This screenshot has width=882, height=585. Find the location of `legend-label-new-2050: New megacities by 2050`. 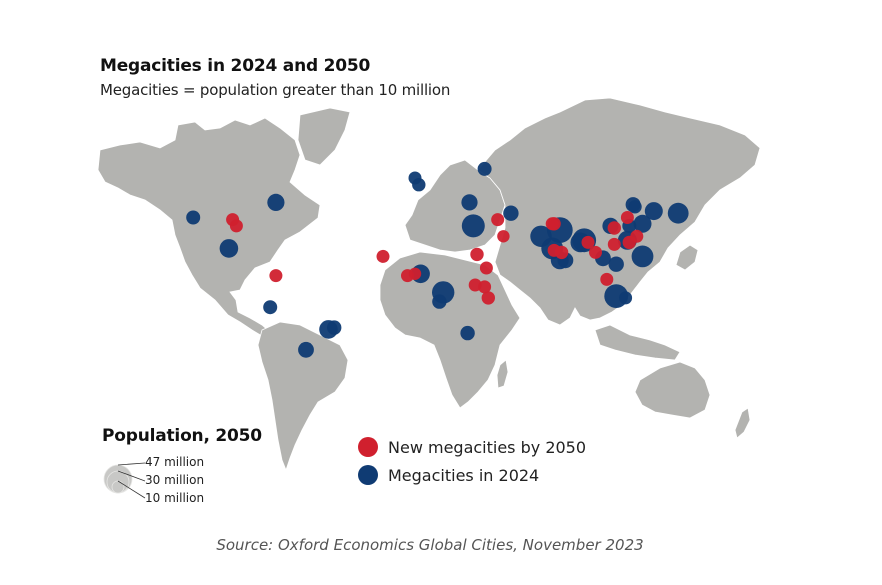

legend-label-new-2050: New megacities by 2050 is located at coordinates (487, 447).